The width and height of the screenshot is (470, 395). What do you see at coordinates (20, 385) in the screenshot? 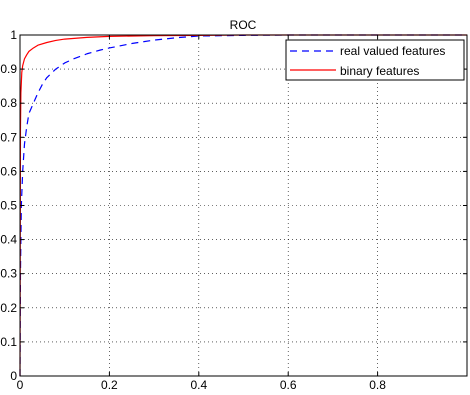
I see `x-tick-label: 0` at bounding box center [20, 385].